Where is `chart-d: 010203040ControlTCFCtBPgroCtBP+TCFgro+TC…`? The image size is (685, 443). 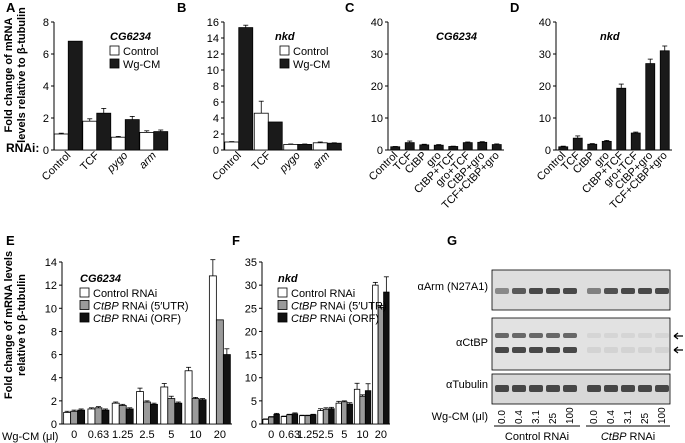
chart-d: 010203040ControlTCFCtBPgroCtBP+TCFgro+TC… is located at coordinates (603, 114).